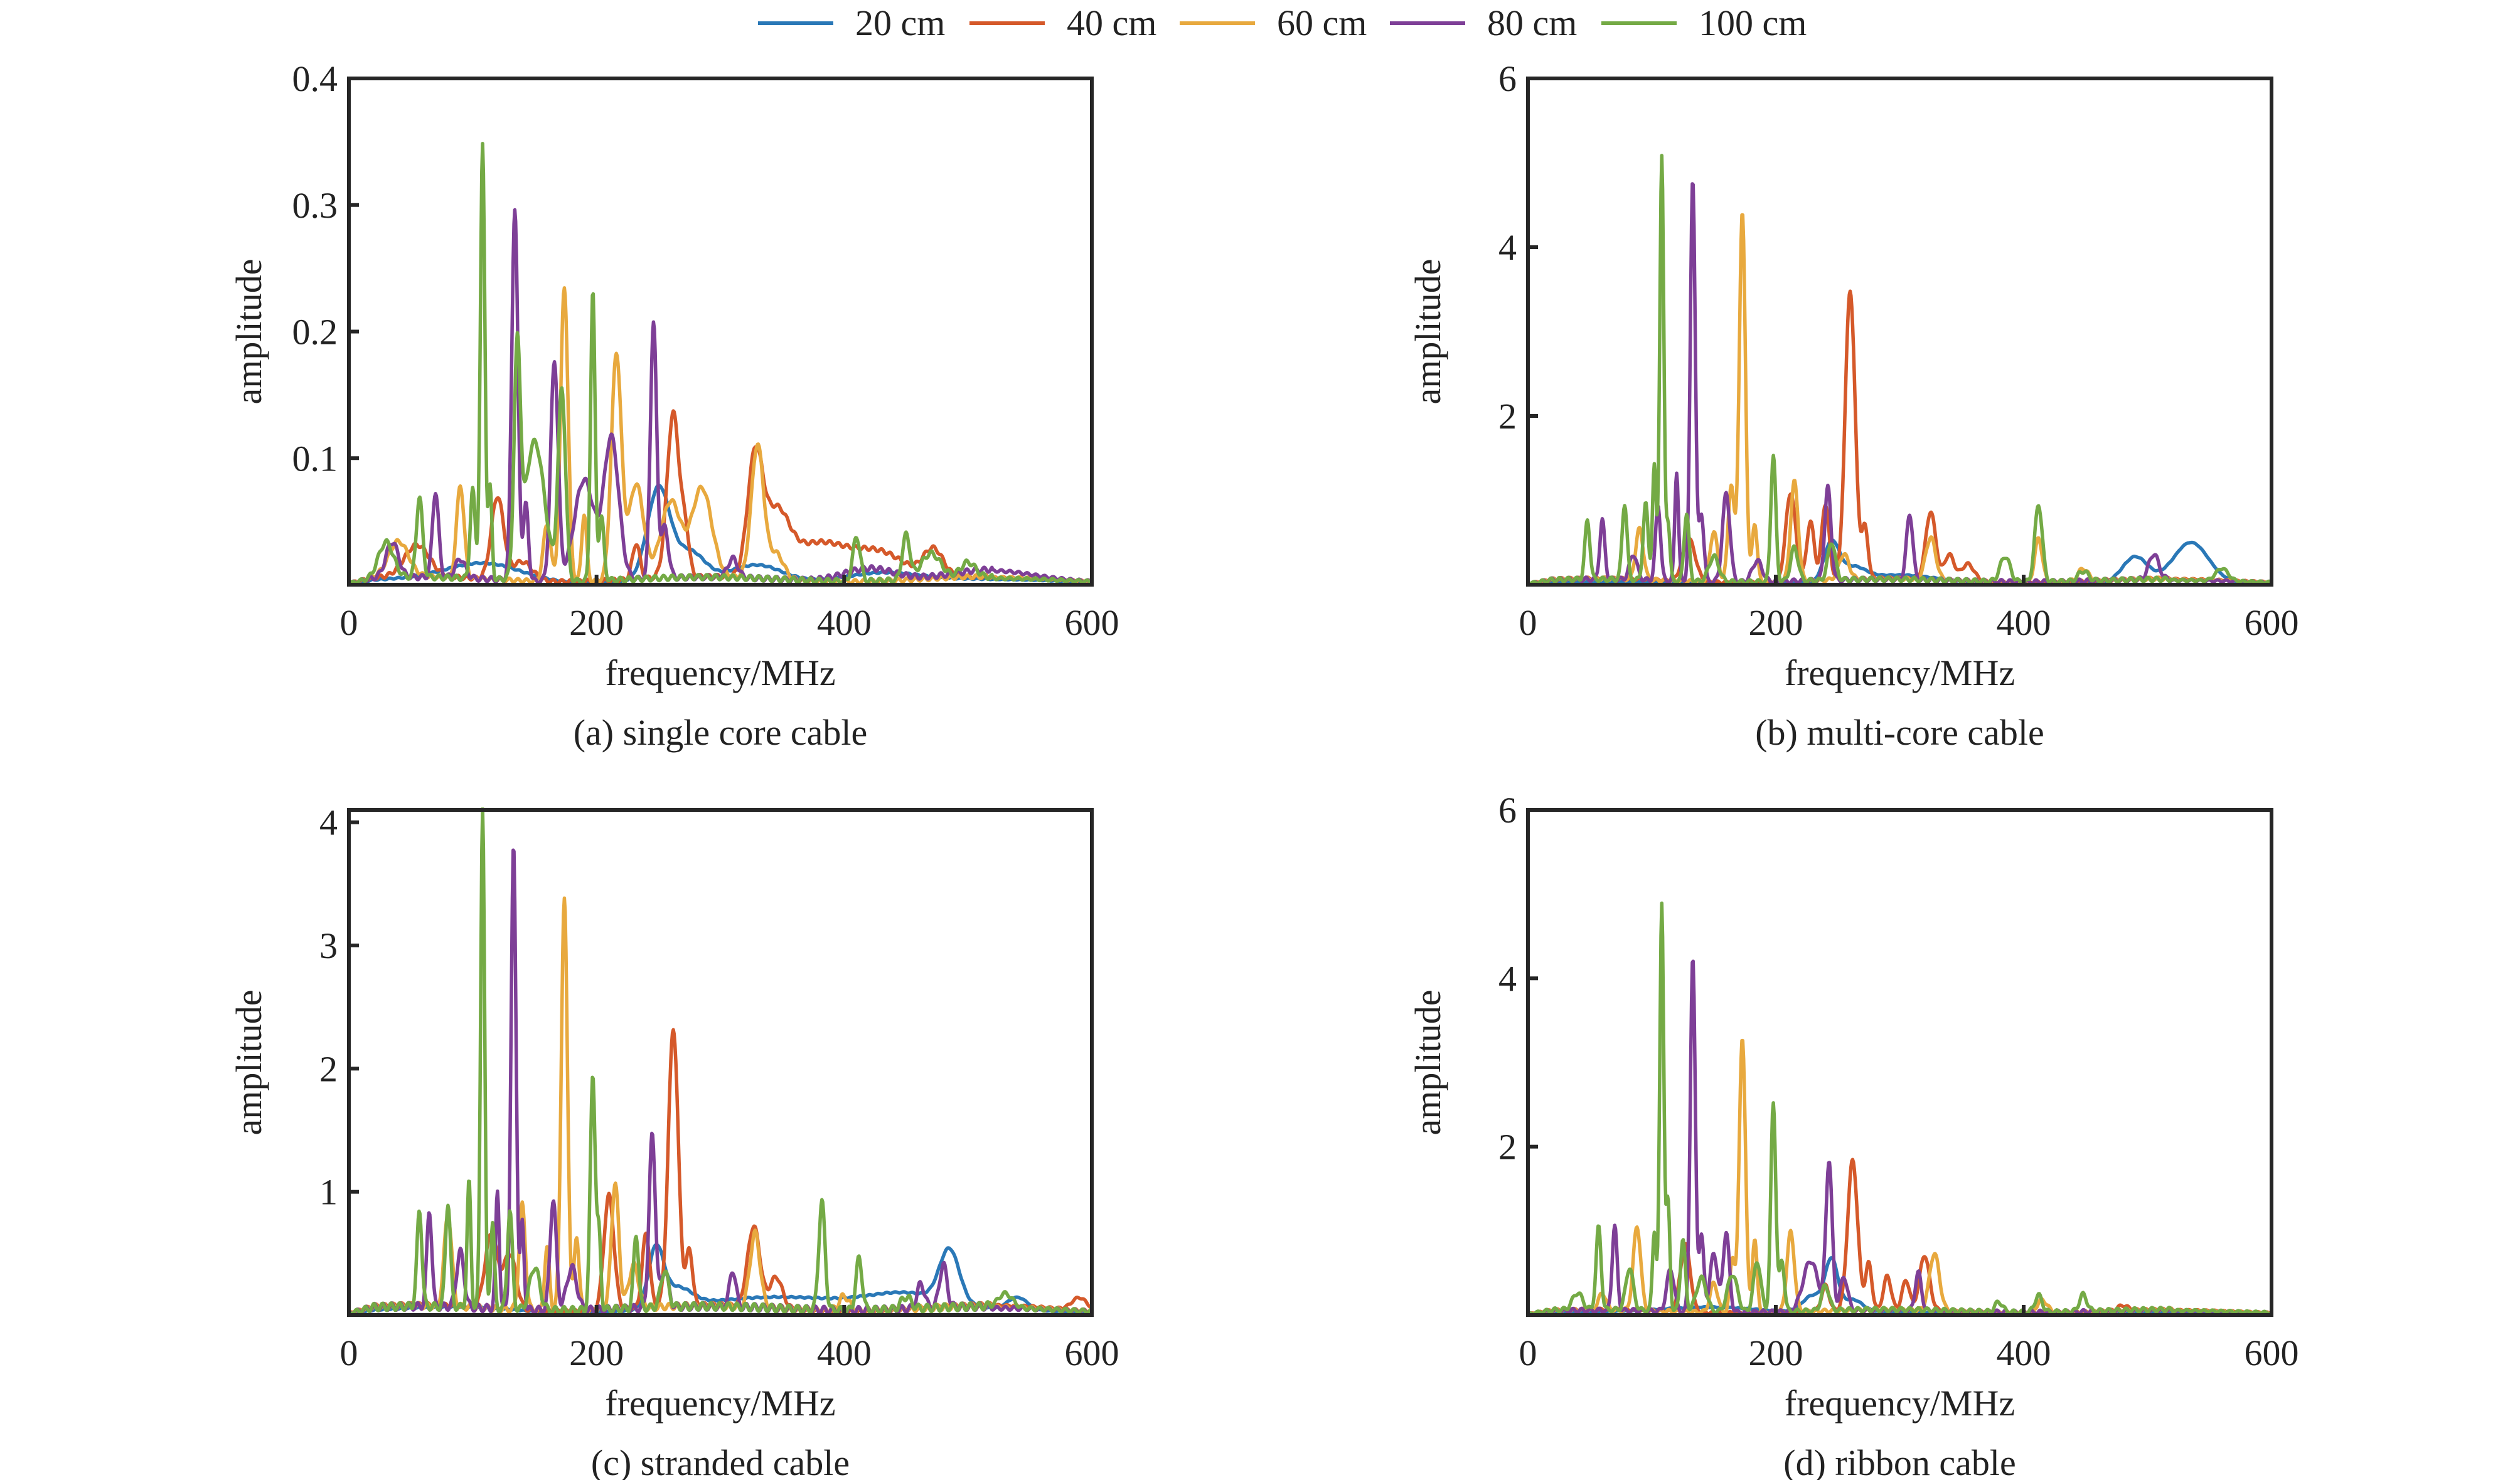  I want to click on panel-caption: (c) stranded cable, so click(720, 1461).